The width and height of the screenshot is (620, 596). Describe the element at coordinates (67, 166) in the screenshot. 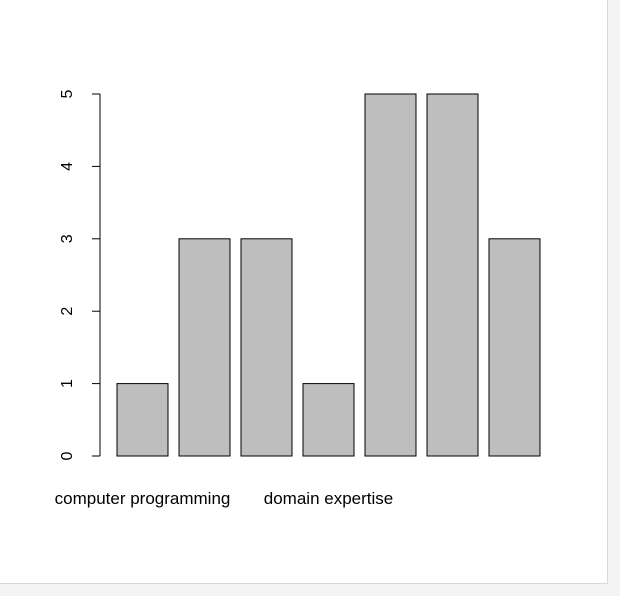

I see `y-tick-label: 4` at that location.